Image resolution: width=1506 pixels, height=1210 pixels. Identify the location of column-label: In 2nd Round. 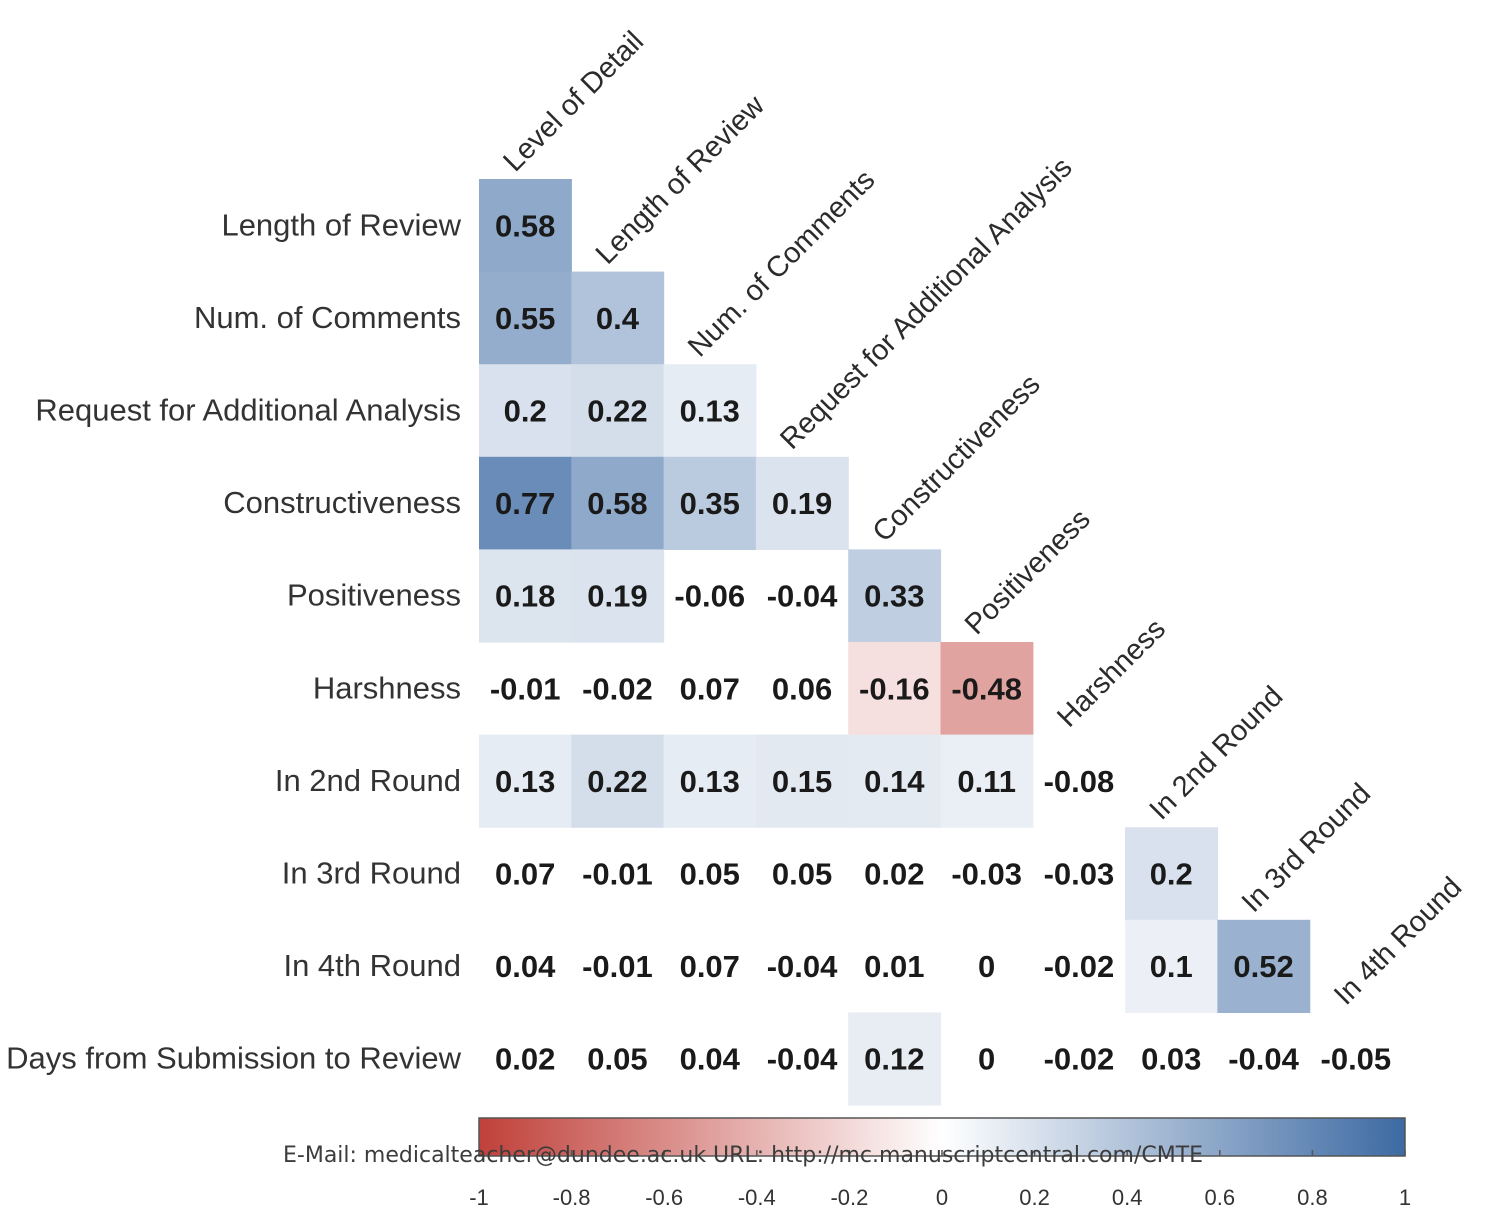
(1217, 753).